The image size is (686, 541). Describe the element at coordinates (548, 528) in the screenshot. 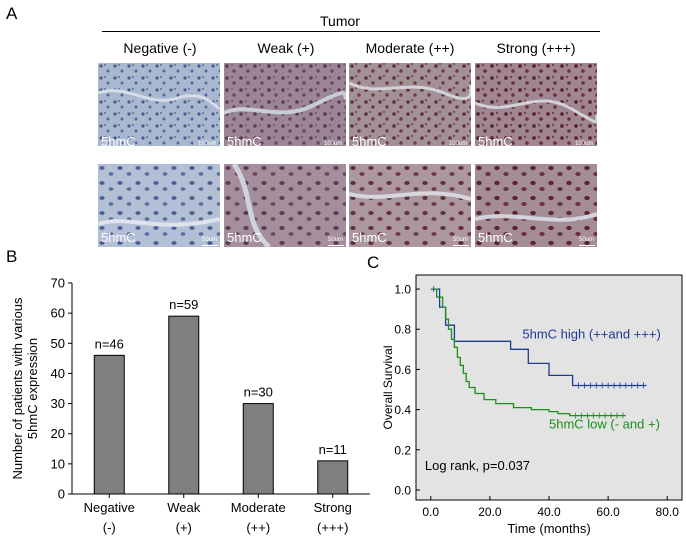

I see `x-axis-label: Time (months)` at that location.